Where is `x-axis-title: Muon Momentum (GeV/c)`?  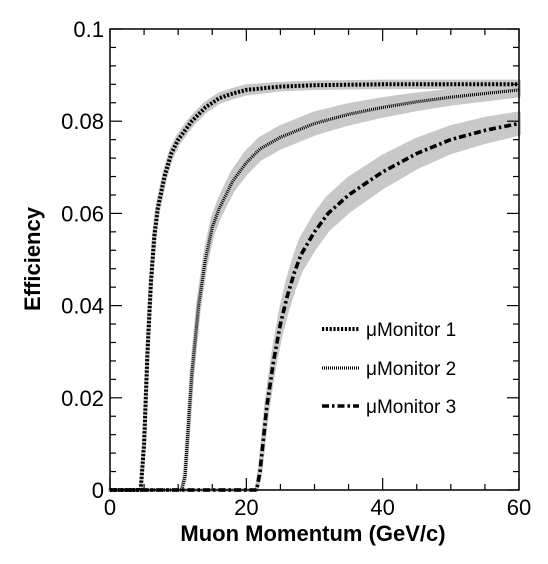 x-axis-title: Muon Momentum (GeV/c) is located at coordinates (312, 533).